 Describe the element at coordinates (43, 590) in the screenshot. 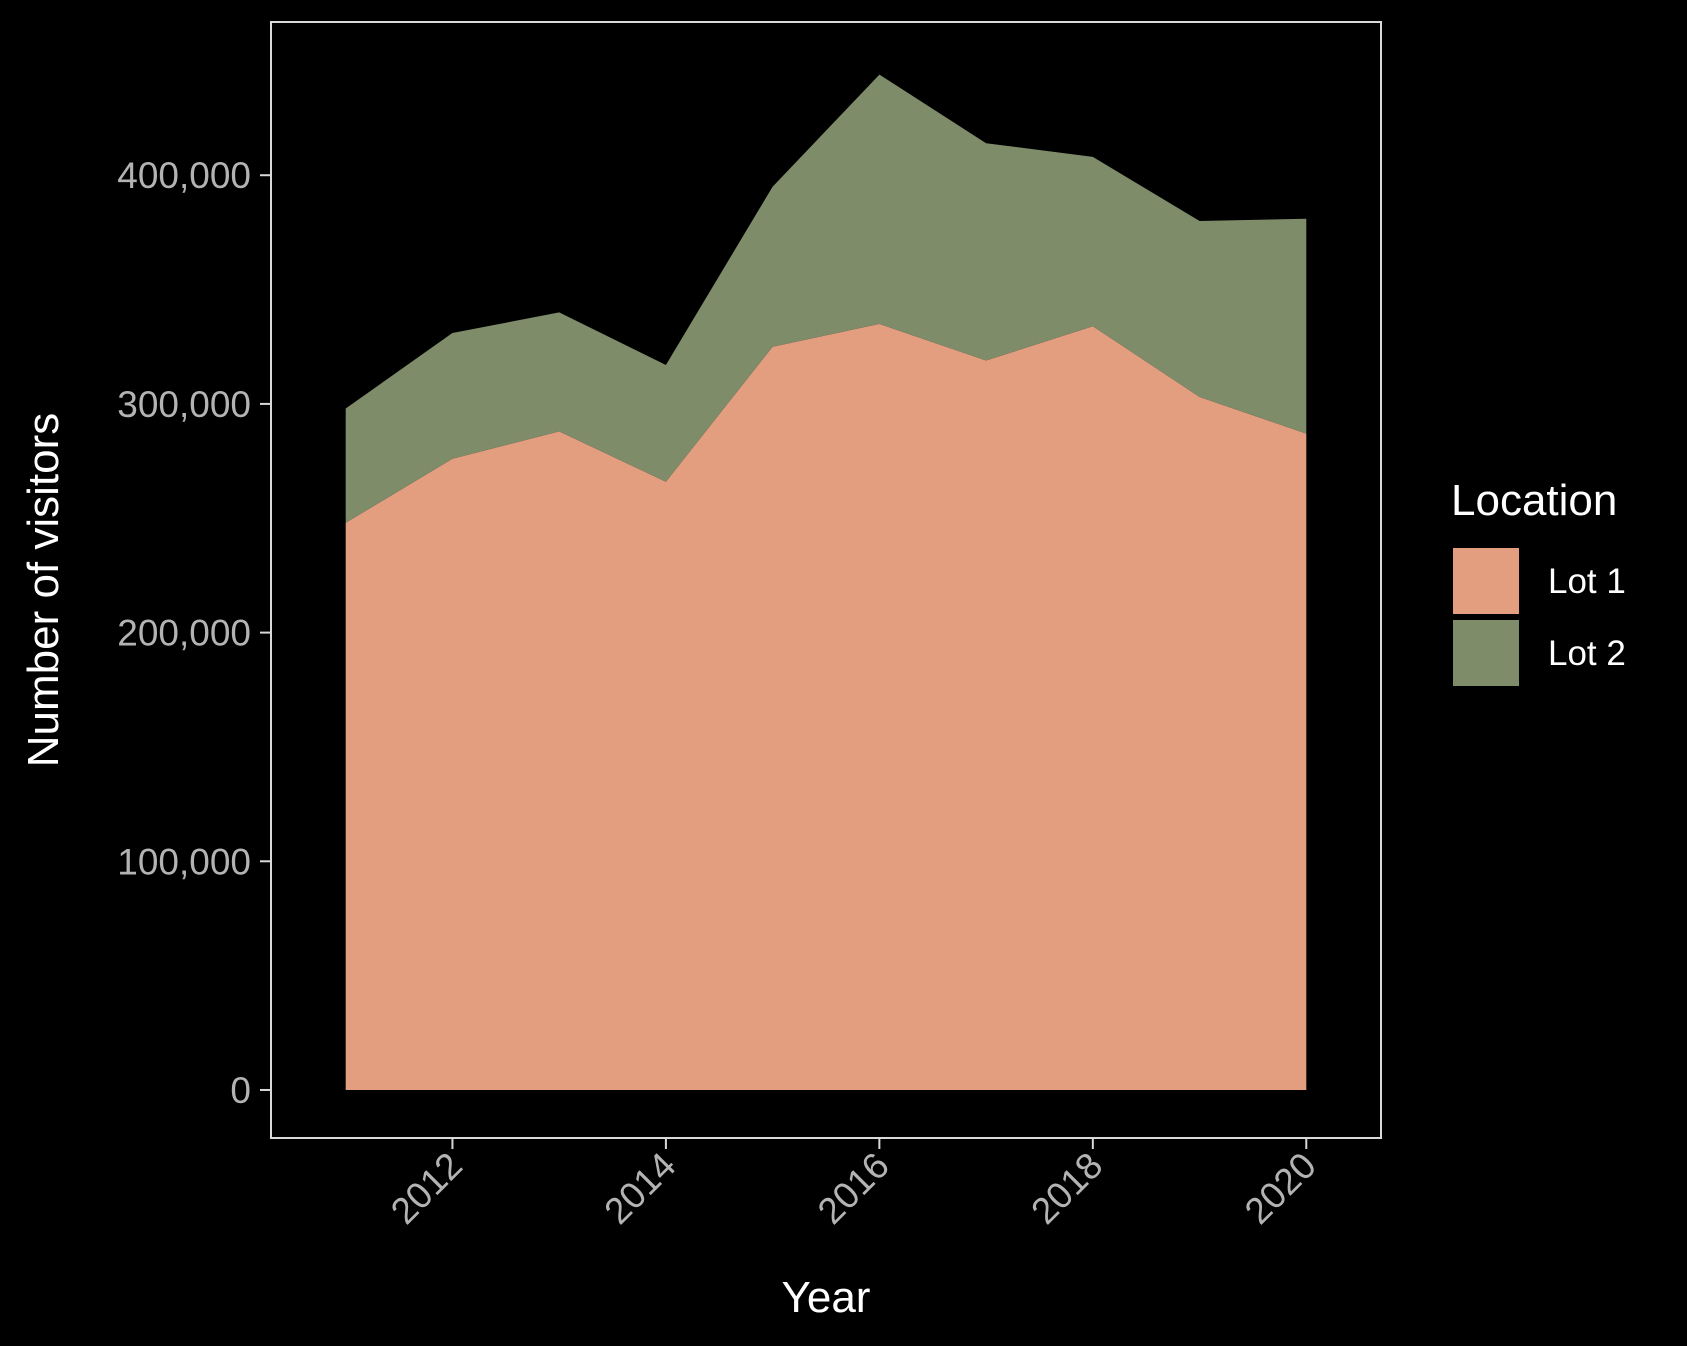

I see `y-axis-title: Number of visitors` at that location.